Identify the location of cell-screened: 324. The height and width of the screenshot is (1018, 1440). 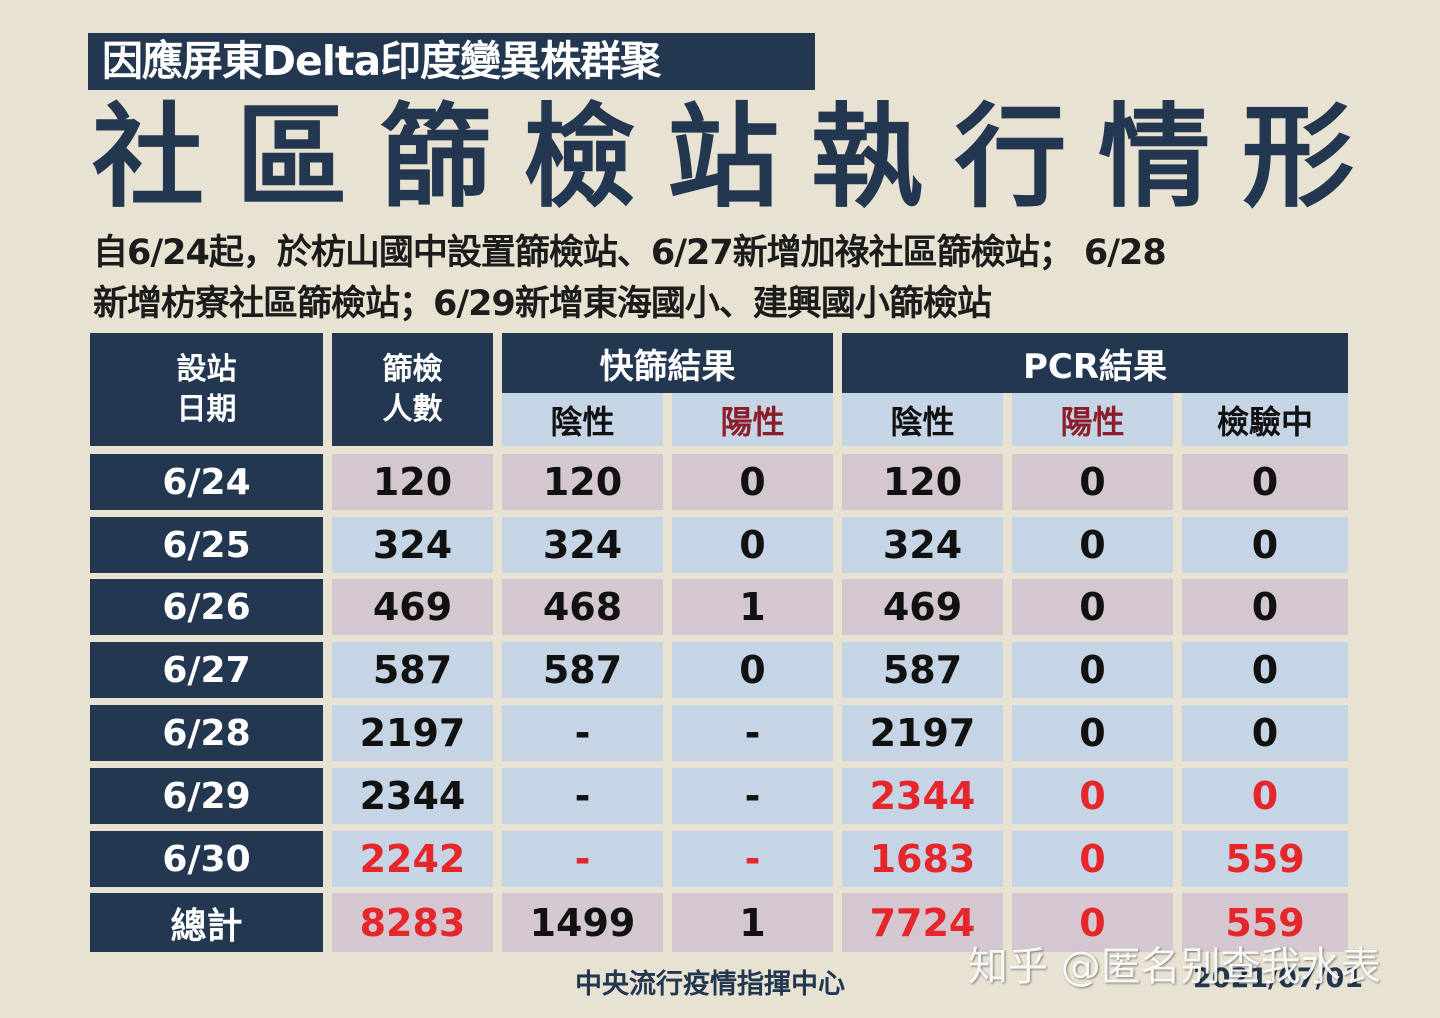
(412, 545).